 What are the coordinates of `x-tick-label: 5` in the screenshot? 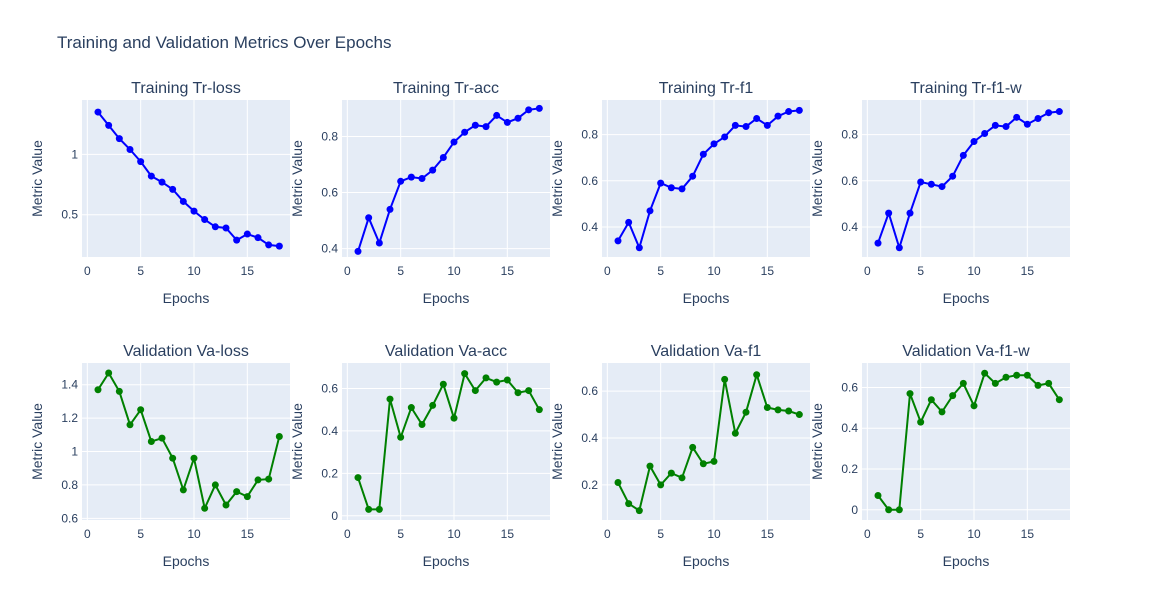 It's located at (660, 534).